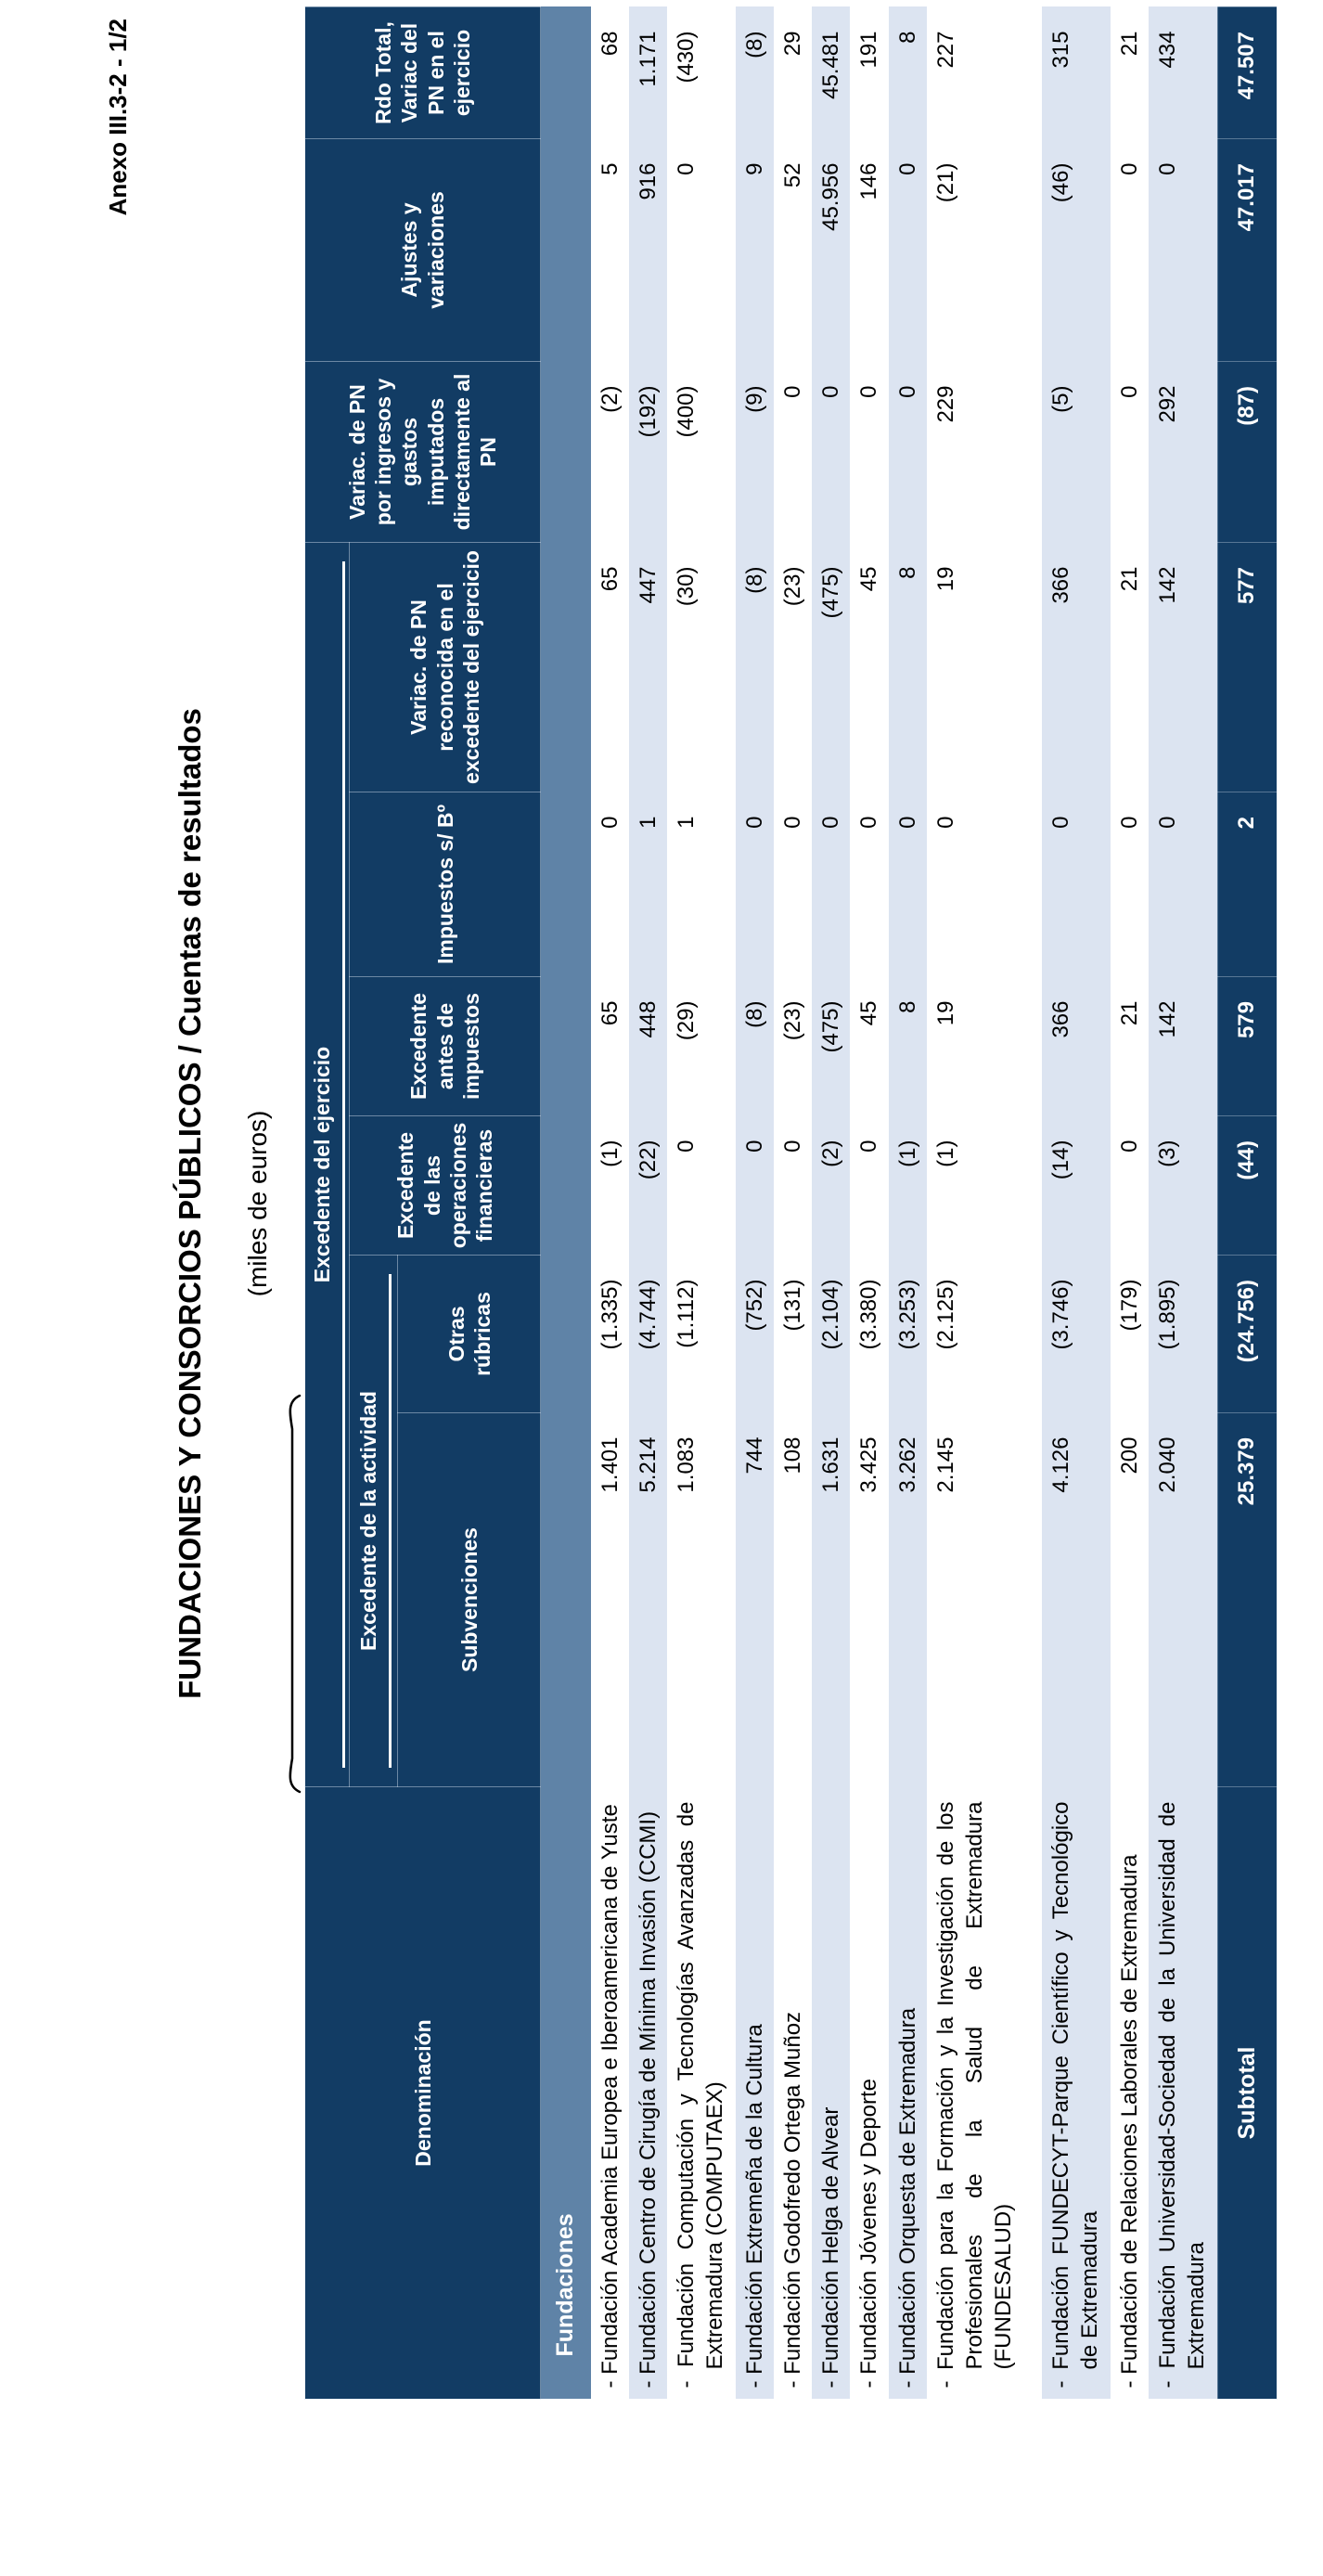 The height and width of the screenshot is (2576, 1323). Describe the element at coordinates (647, 667) in the screenshot. I see `cell: 447` at that location.